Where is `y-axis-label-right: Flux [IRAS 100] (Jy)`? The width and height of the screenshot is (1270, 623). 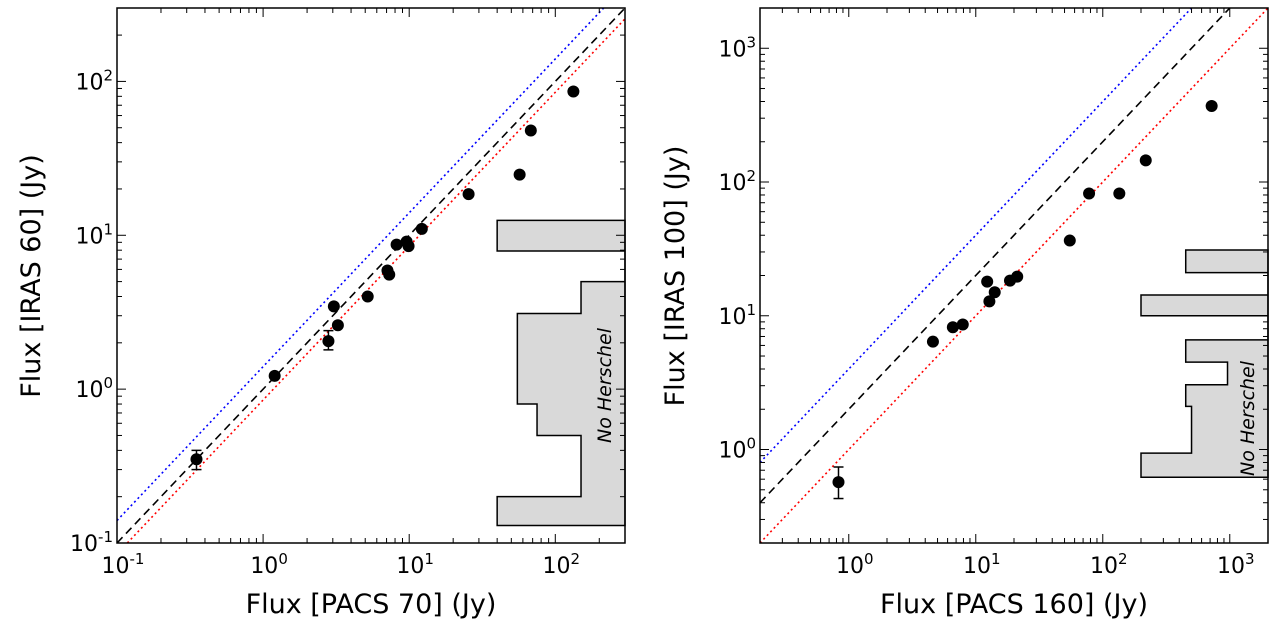
y-axis-label-right: Flux [IRAS 100] (Jy) is located at coordinates (675, 276).